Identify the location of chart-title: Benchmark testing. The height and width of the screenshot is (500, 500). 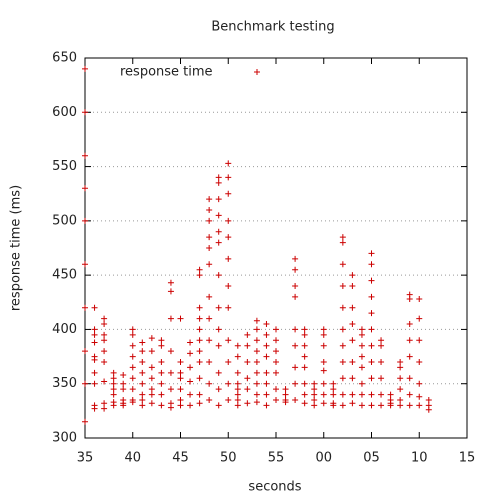
(272, 27).